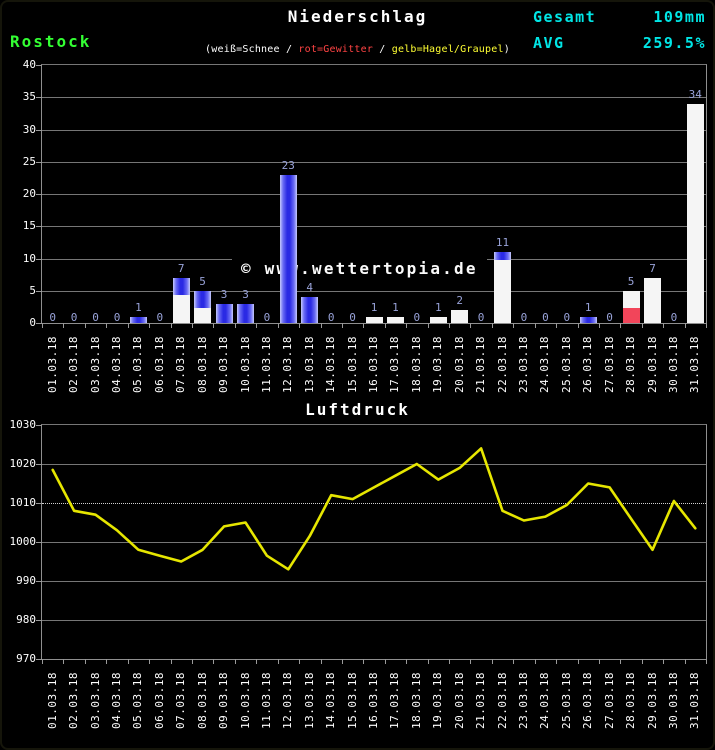  Describe the element at coordinates (447, 49) in the screenshot. I see `legend-hail-label: gelb=Hagel/Graupel` at that location.